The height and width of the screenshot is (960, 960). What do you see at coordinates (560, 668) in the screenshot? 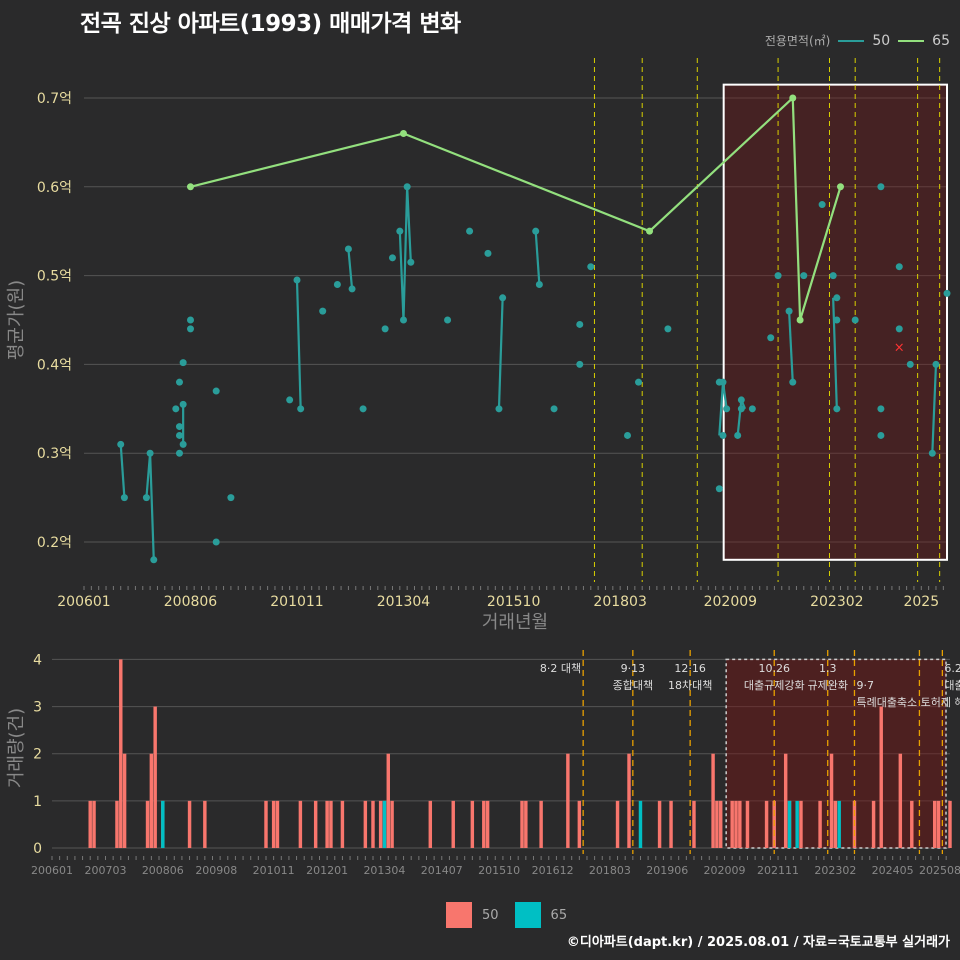
I see `policy-annotation-0-0: 8·2 대책` at bounding box center [560, 668].